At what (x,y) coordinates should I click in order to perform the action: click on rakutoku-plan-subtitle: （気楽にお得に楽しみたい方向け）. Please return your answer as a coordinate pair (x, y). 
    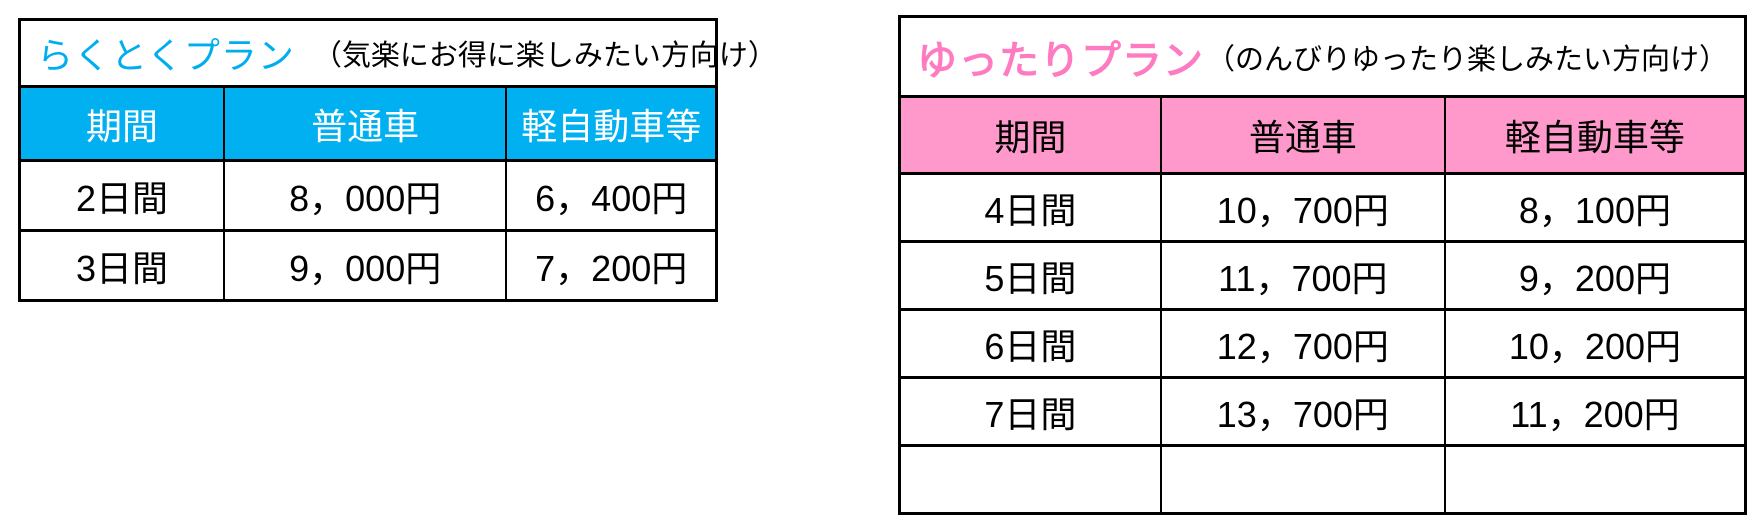
    Looking at the image, I should click on (544, 56).